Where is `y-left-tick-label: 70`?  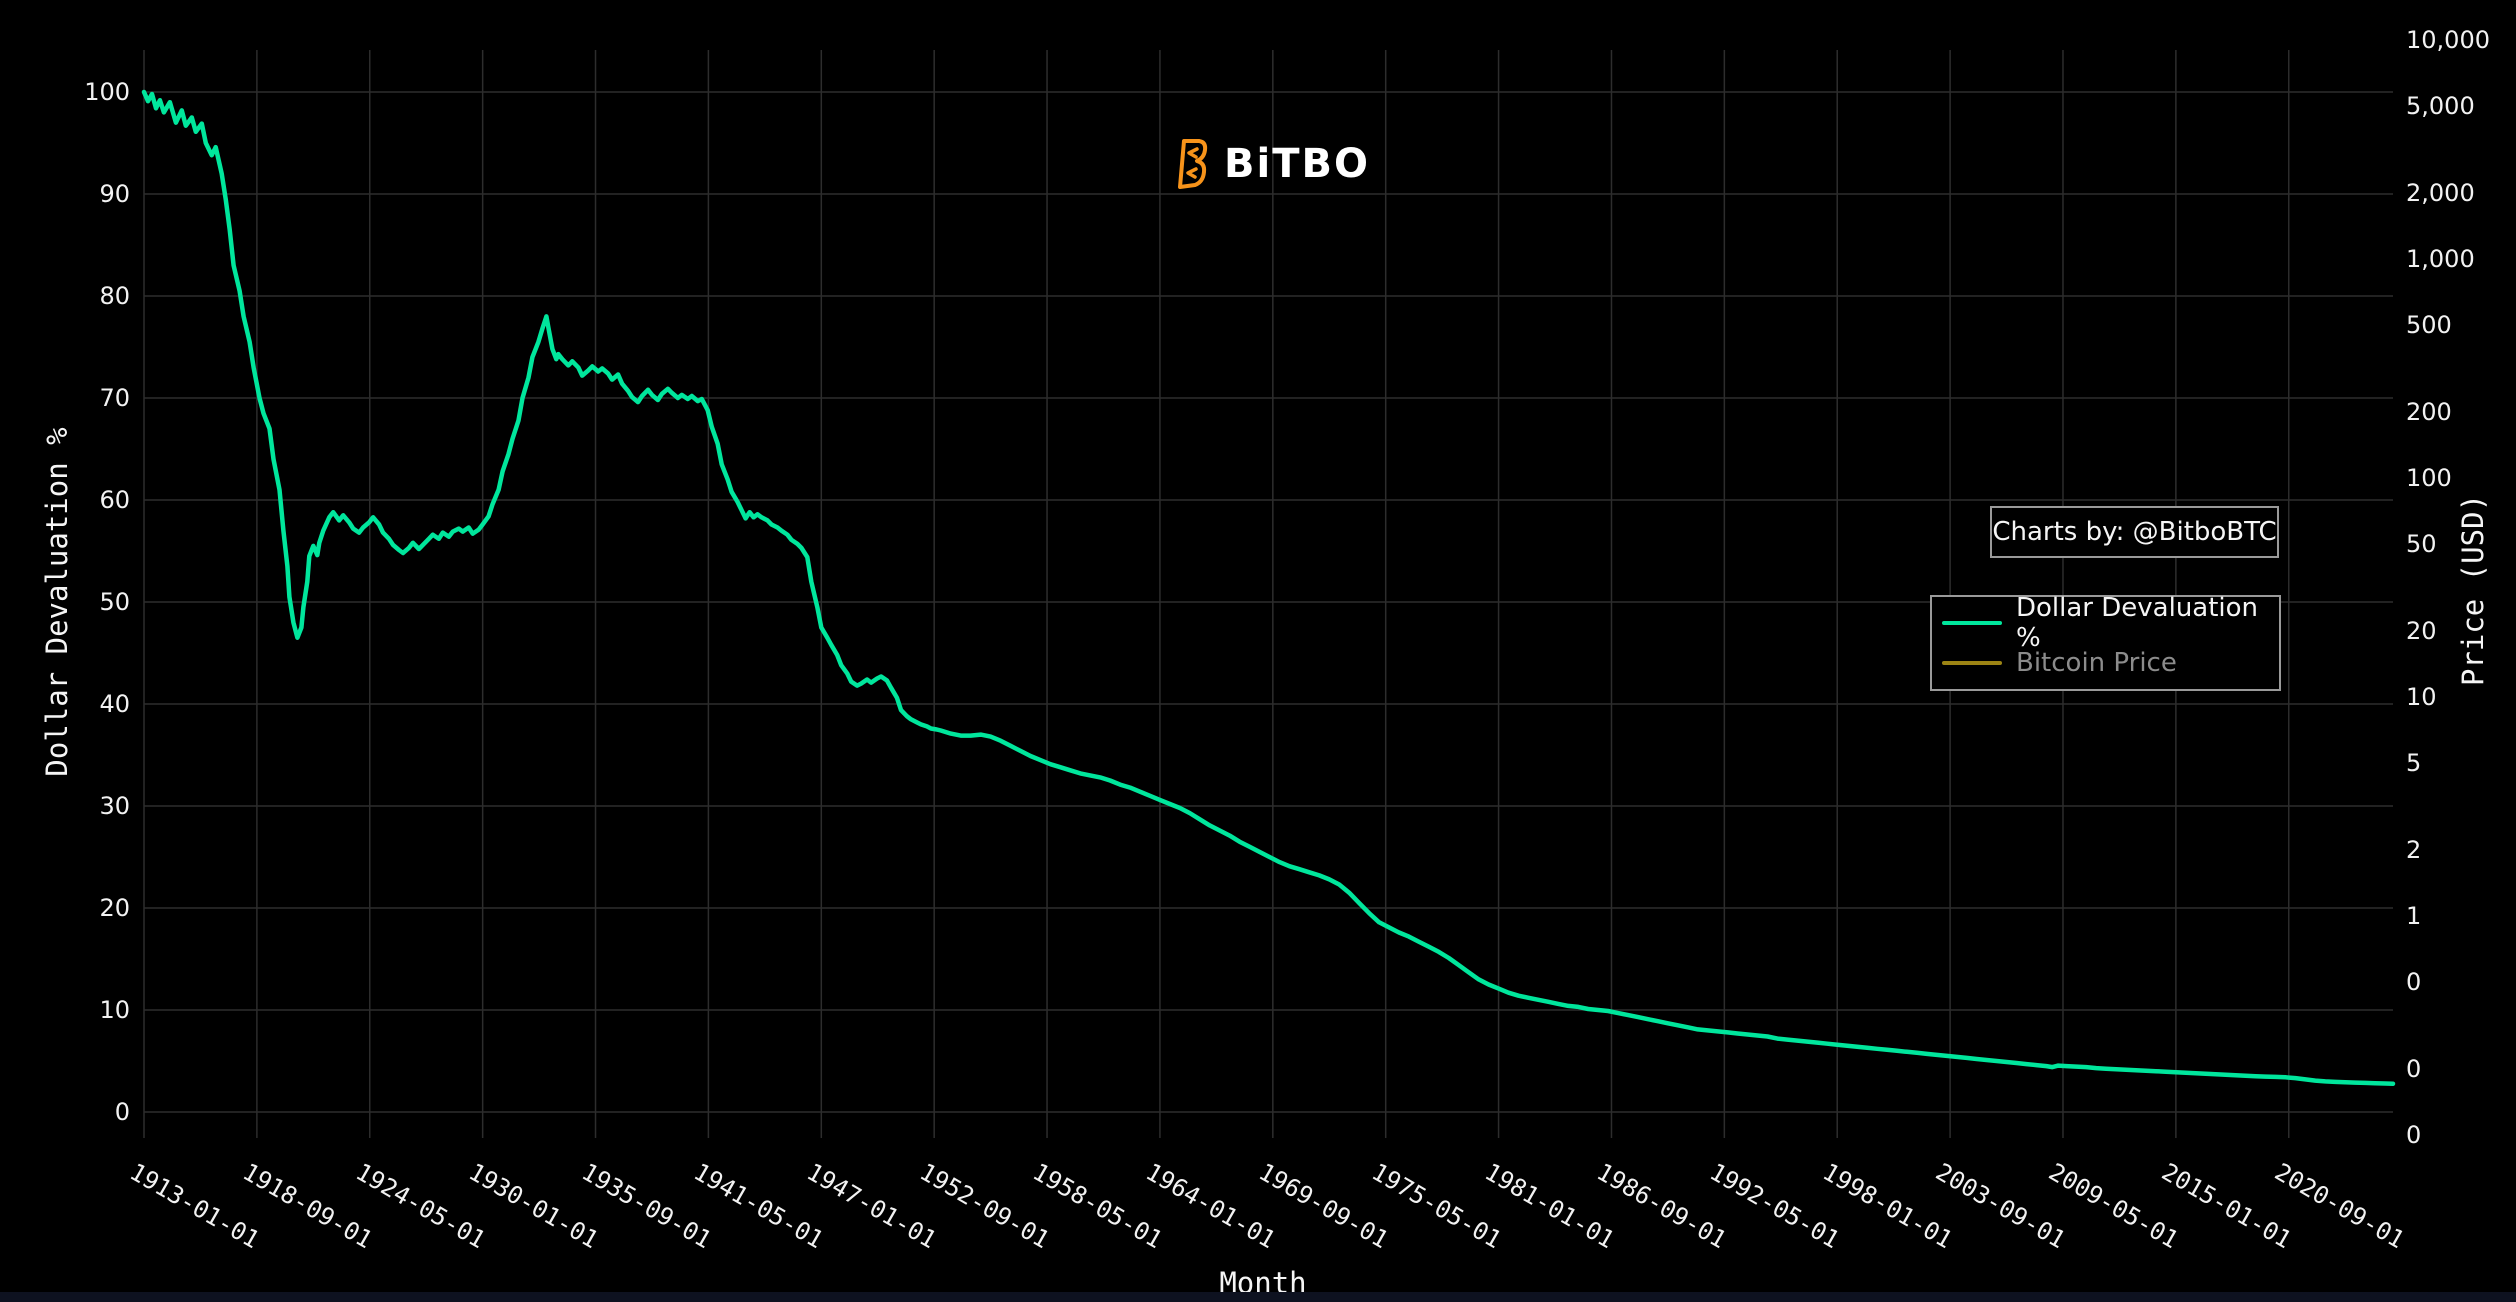
y-left-tick-label: 70 is located at coordinates (114, 398).